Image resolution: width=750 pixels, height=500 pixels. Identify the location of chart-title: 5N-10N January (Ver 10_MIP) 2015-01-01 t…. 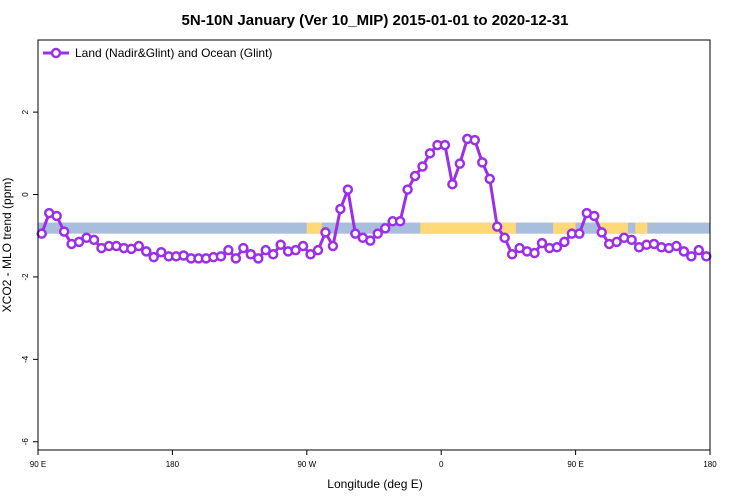
(375, 20).